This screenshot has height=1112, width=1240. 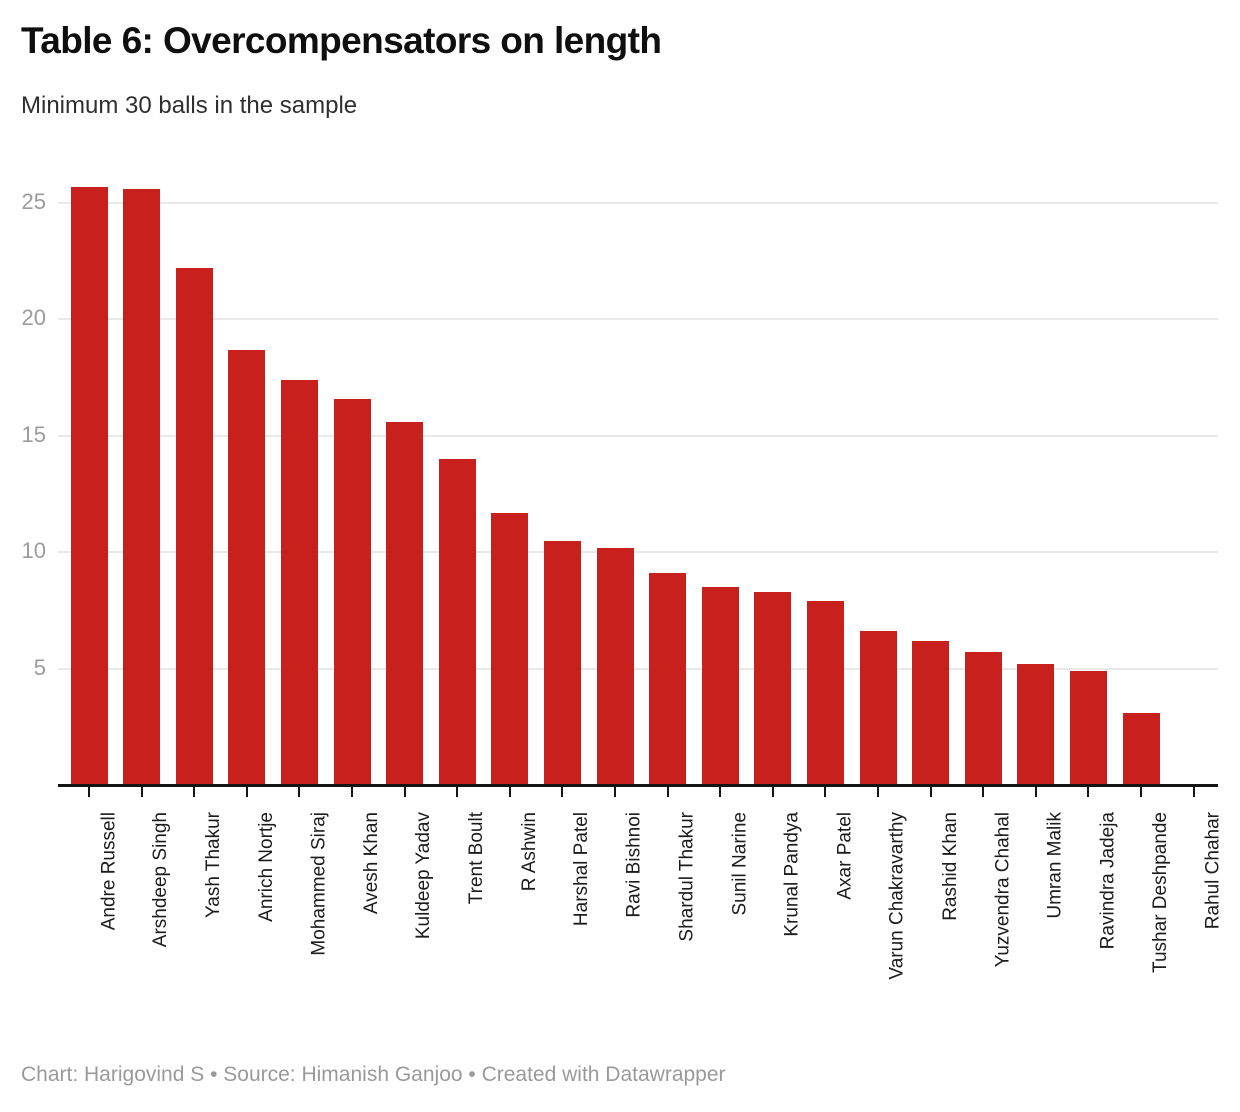 What do you see at coordinates (529, 852) in the screenshot?
I see `x-axis-label: R Ashwin` at bounding box center [529, 852].